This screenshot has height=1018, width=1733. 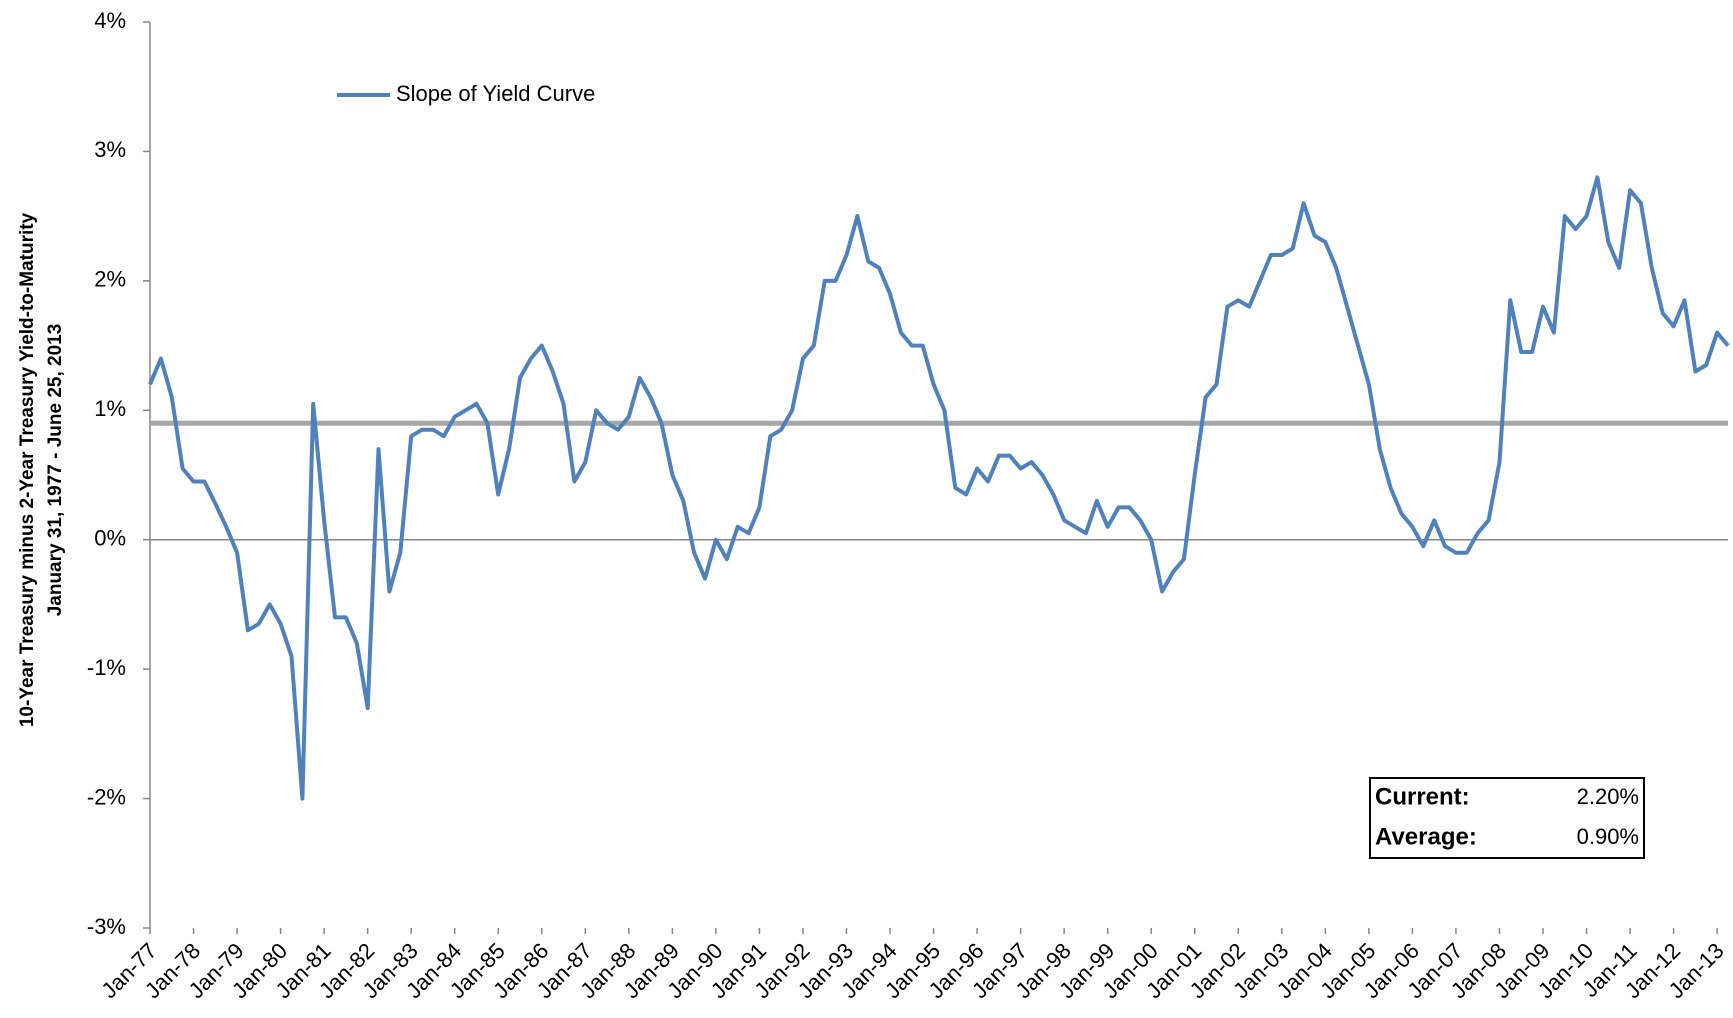 What do you see at coordinates (106, 926) in the screenshot?
I see `y-tick-label: -3%` at bounding box center [106, 926].